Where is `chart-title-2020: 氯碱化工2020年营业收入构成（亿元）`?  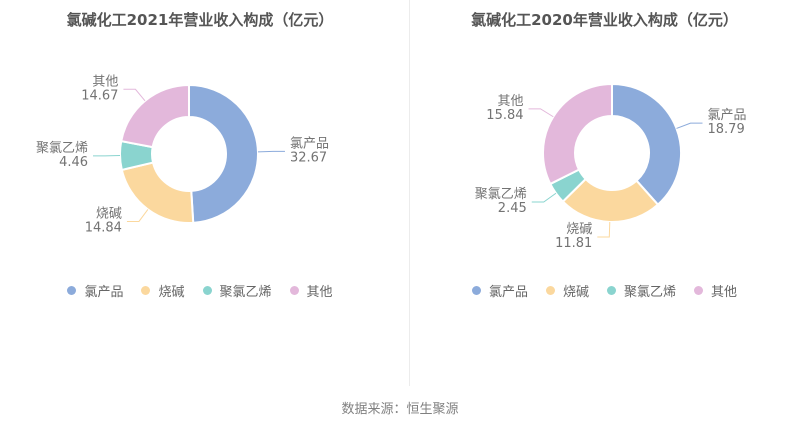 chart-title-2020: 氯碱化工2020年营业收入构成（亿元） is located at coordinates (604, 20).